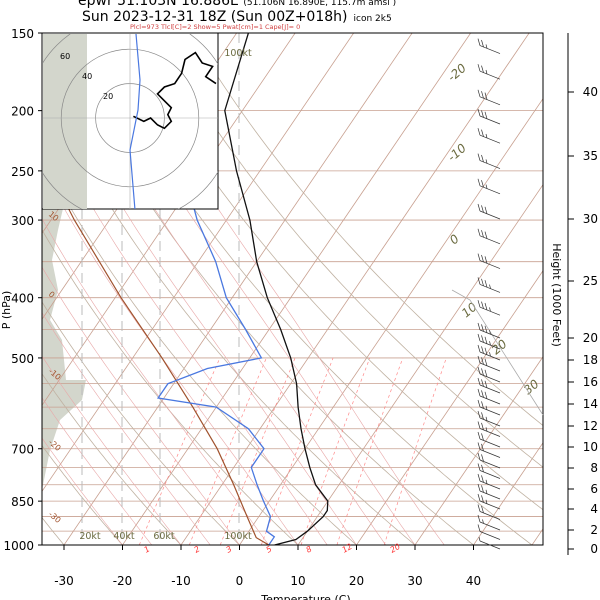 This screenshot has height=600, width=600. Describe the element at coordinates (449, 407) in the screenshot. I see `isotherm-line` at that location.